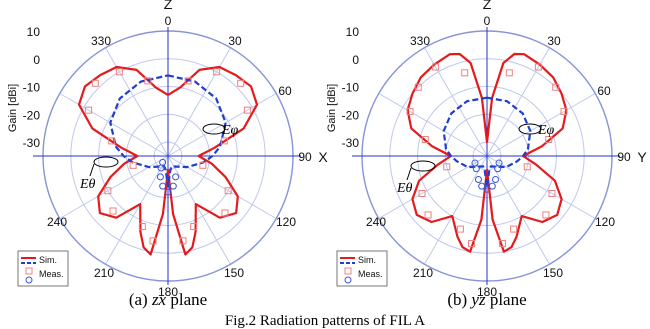  Describe the element at coordinates (487, 21) in the screenshot. I see `angle-tick-label: 0` at that location.